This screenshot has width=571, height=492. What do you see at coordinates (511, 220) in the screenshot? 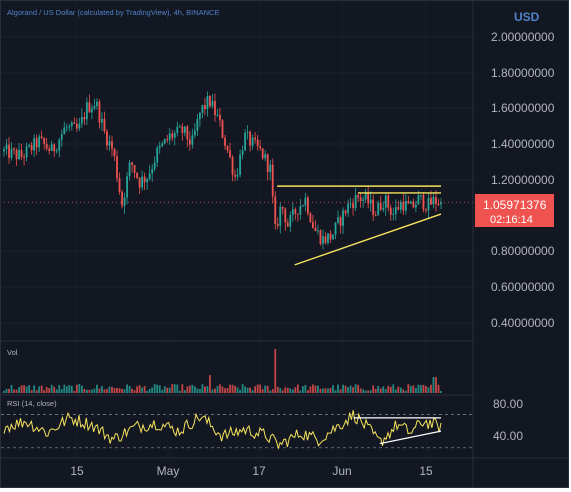
I see `bar-countdown: 02:16:14` at bounding box center [511, 220].